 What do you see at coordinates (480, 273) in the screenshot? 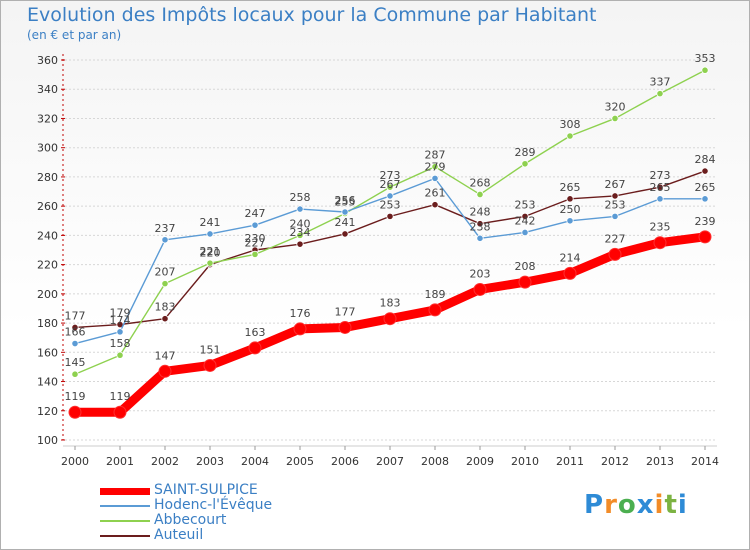
I see `data-label-saint-sulpice: 203` at bounding box center [480, 273].